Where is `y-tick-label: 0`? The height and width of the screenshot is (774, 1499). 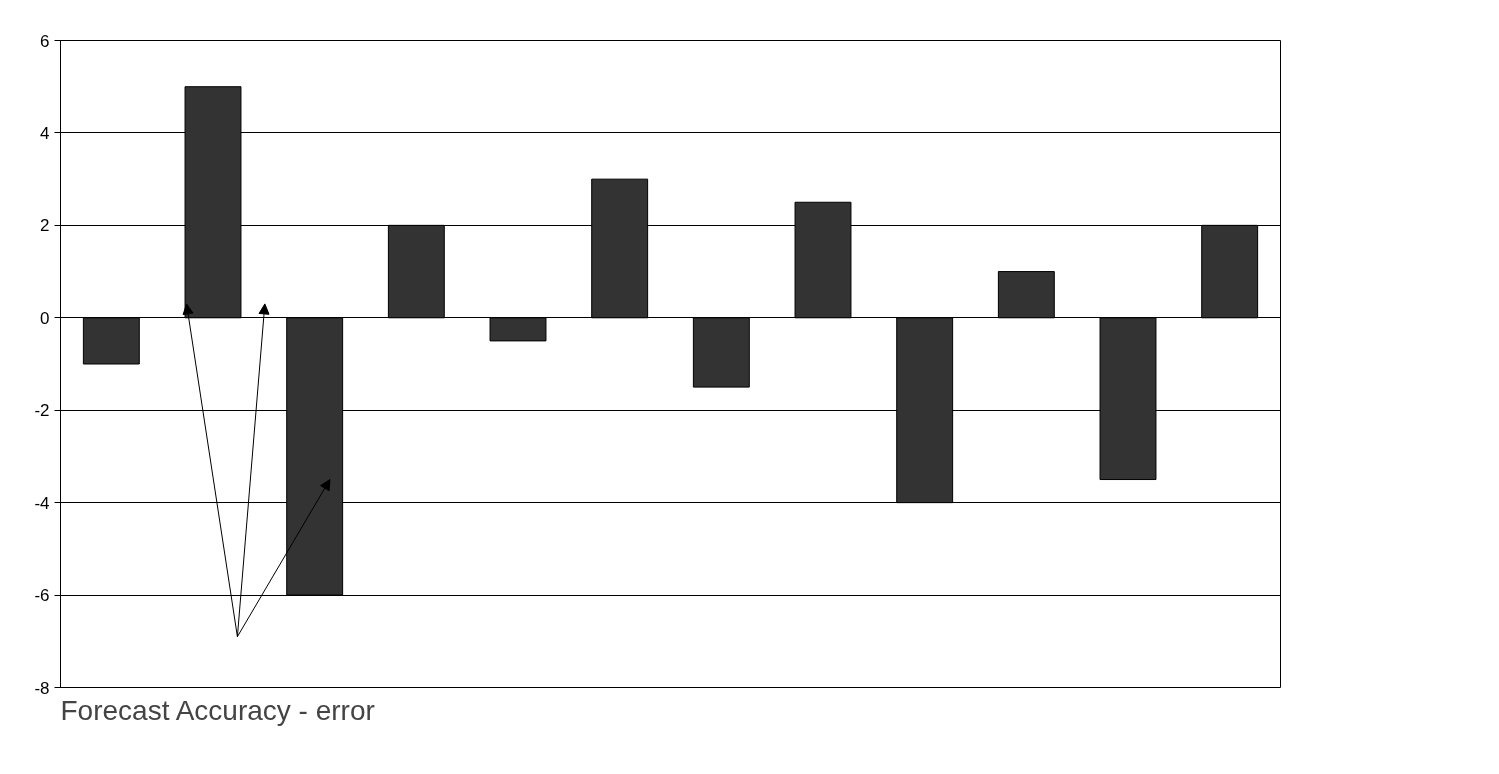
y-tick-label: 0 is located at coordinates (45, 318).